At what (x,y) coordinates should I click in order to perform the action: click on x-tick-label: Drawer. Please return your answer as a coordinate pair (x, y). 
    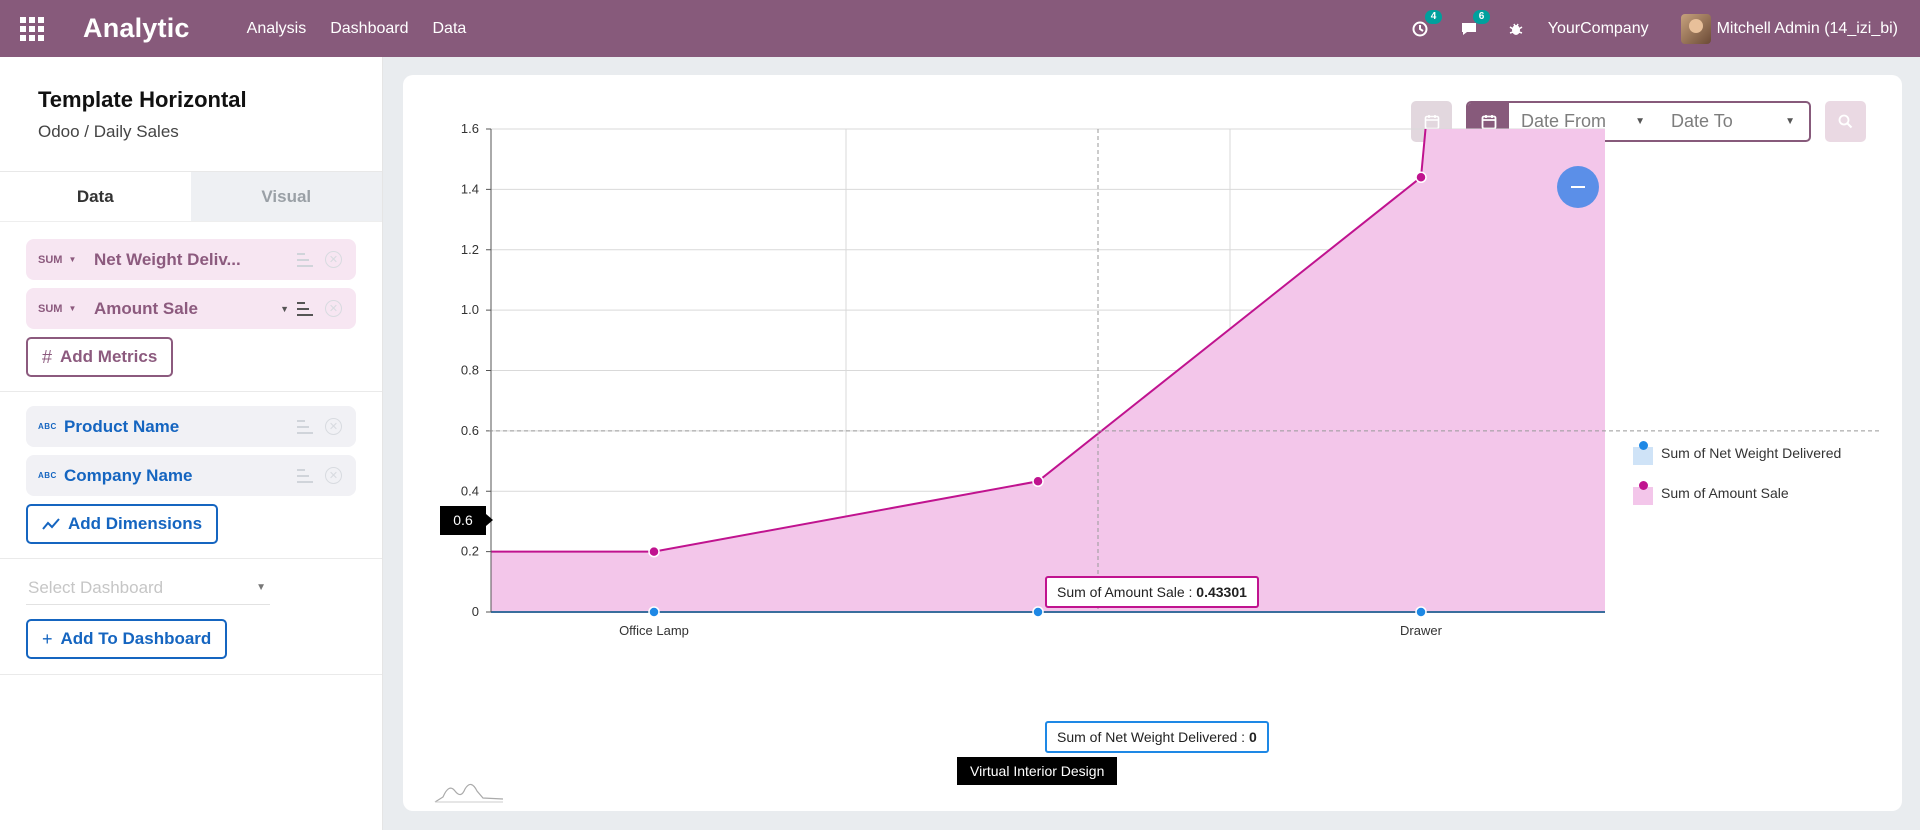
    Looking at the image, I should click on (1421, 630).